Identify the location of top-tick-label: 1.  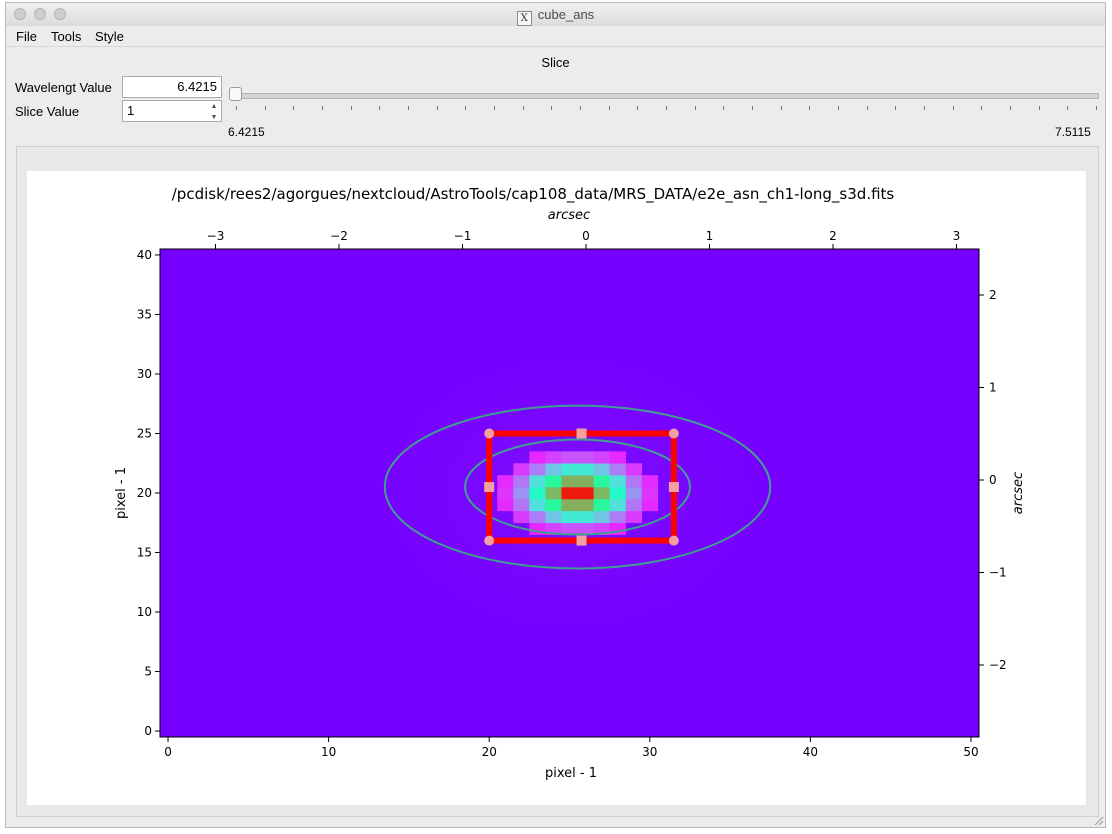
(710, 236).